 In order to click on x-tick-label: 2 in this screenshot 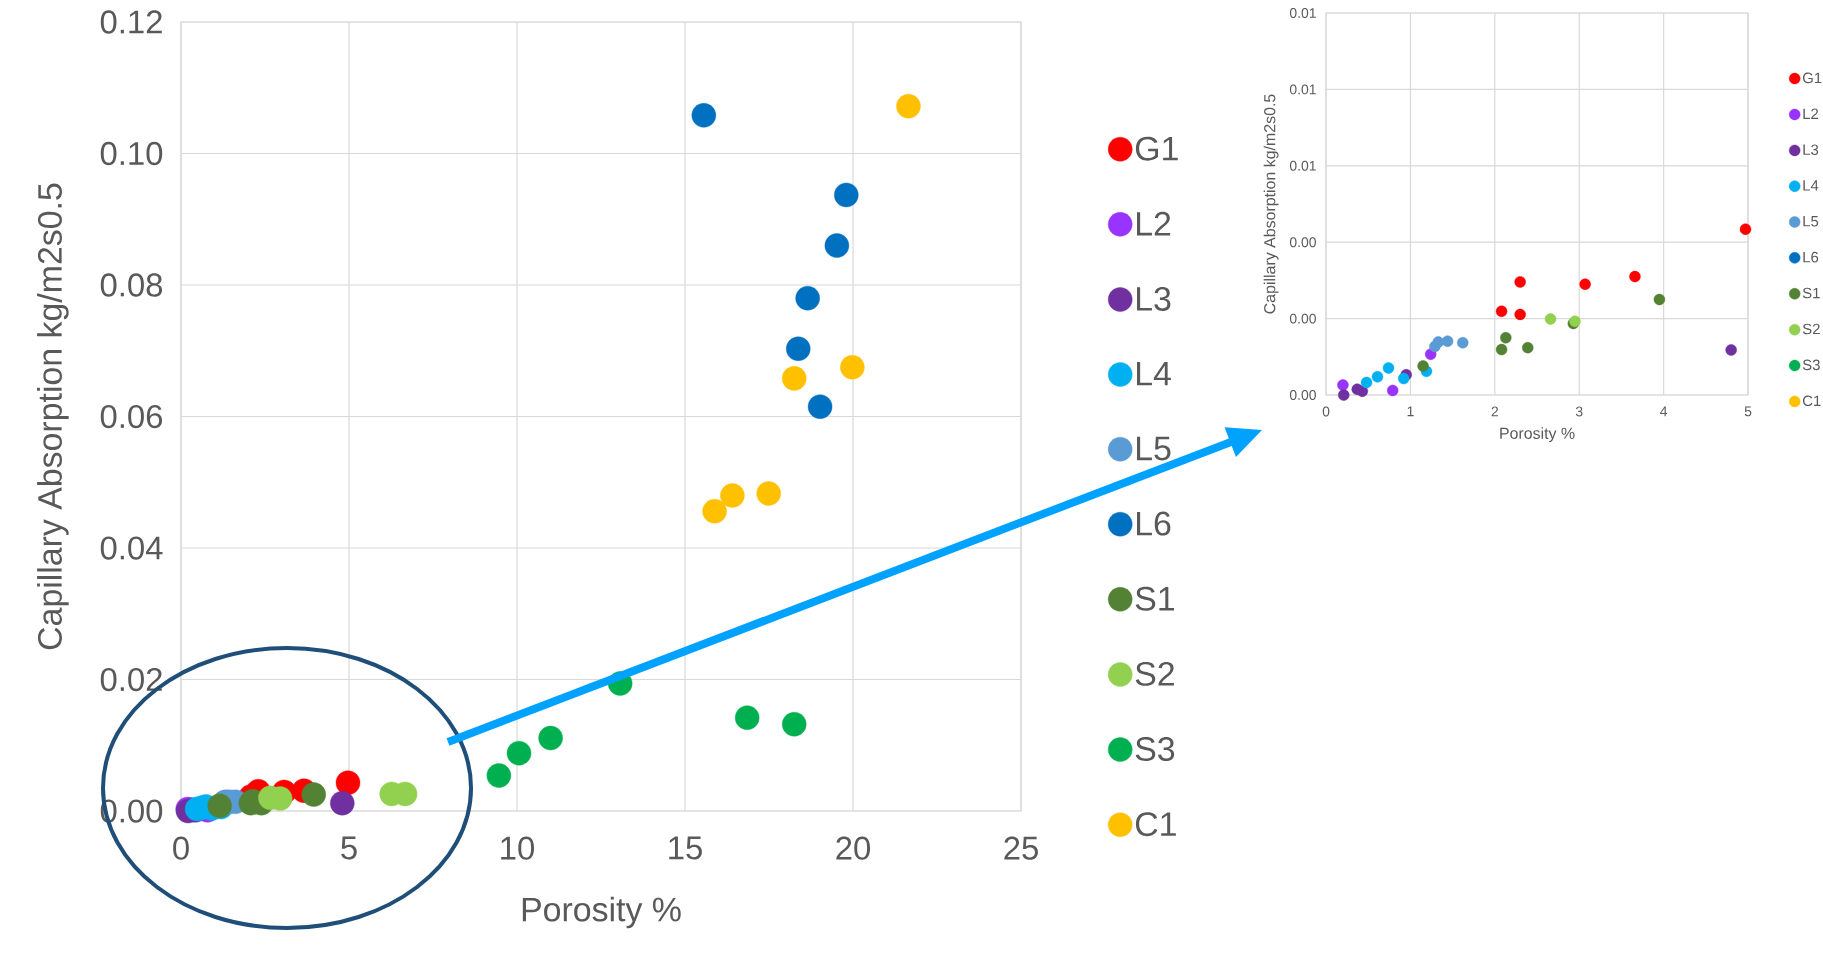, I will do `click(1495, 411)`.